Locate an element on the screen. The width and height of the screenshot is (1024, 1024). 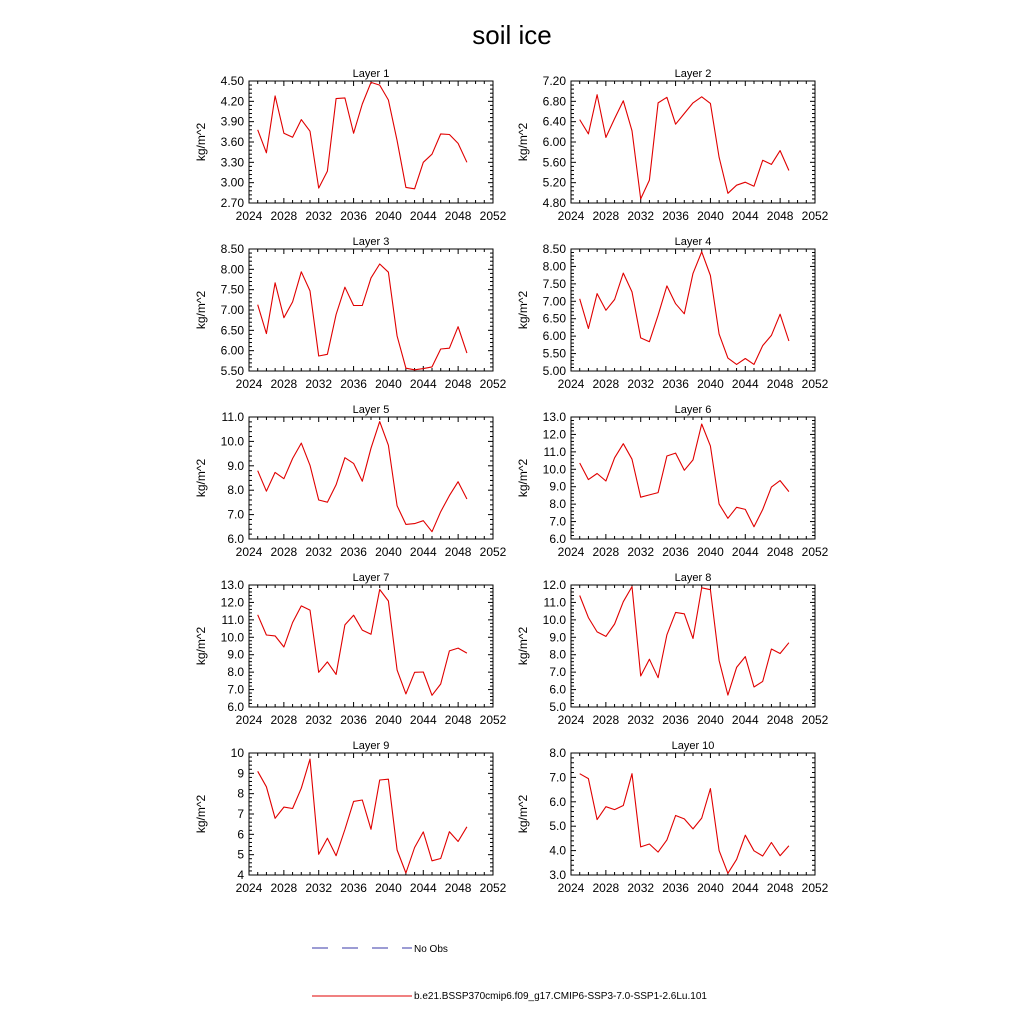
y-tick-label: 13.0 is located at coordinates (555, 417).